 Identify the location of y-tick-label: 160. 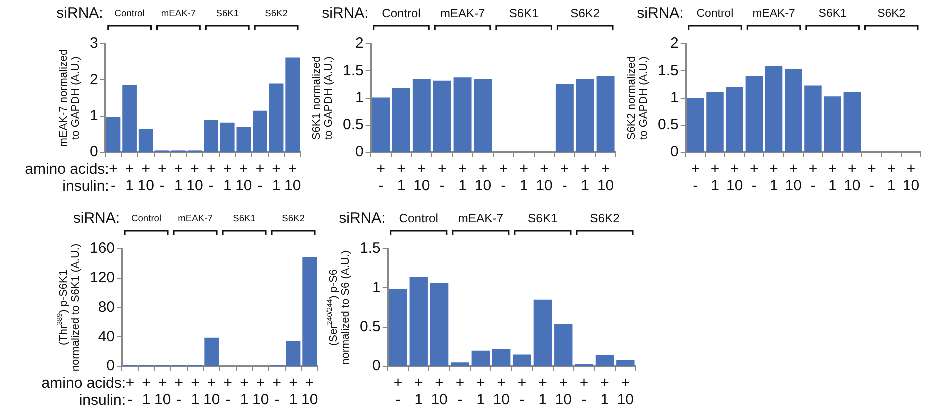
(103, 249).